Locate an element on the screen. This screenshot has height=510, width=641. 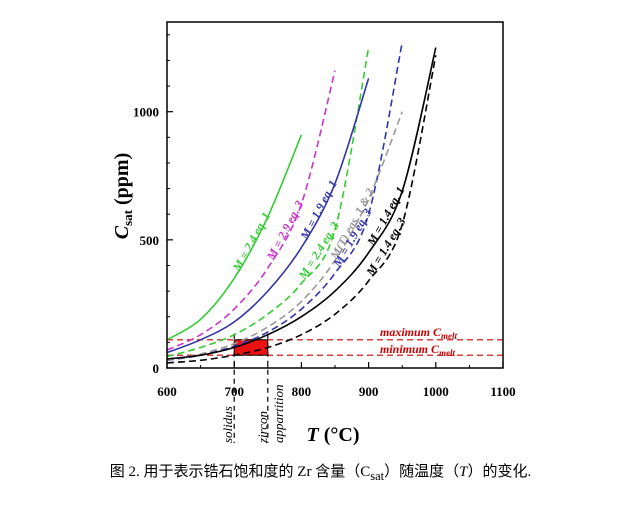
x-tick-label-900: 900 is located at coordinates (369, 391).